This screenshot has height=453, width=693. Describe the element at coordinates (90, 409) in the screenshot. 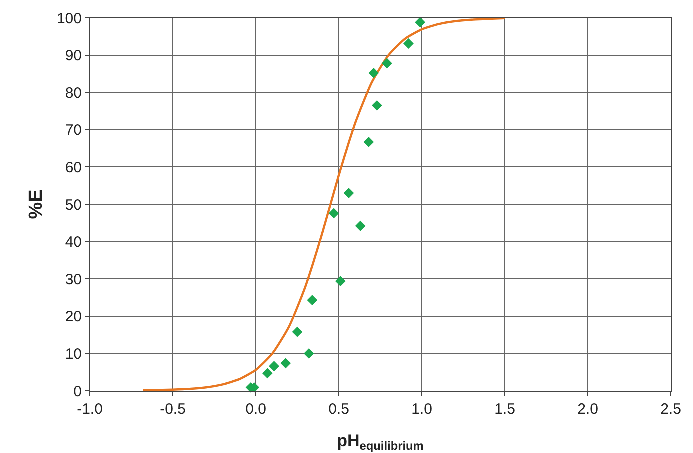

I see `x-tick-label: -1.0` at that location.